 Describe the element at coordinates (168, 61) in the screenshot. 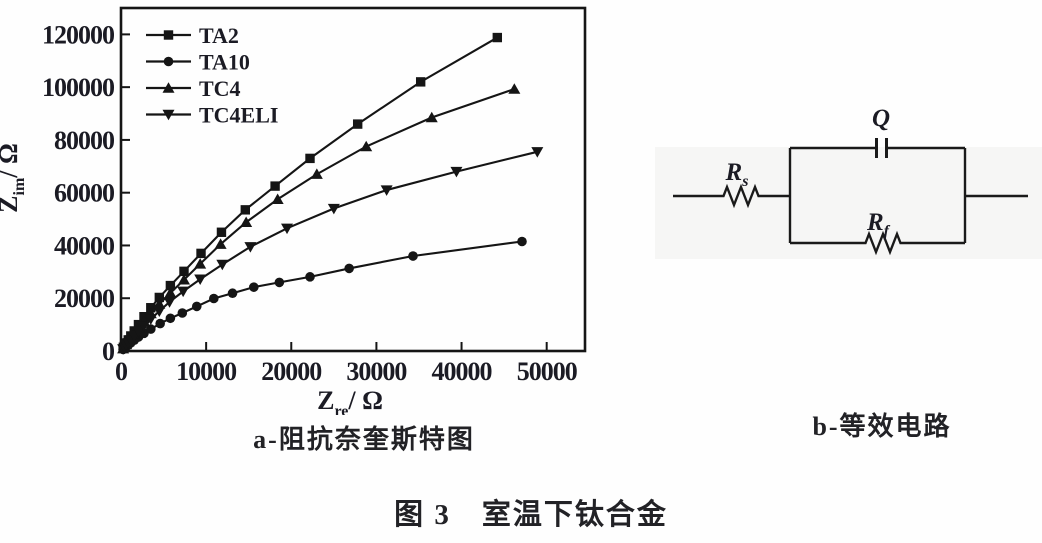

I see `legend-marker-TA10` at that location.